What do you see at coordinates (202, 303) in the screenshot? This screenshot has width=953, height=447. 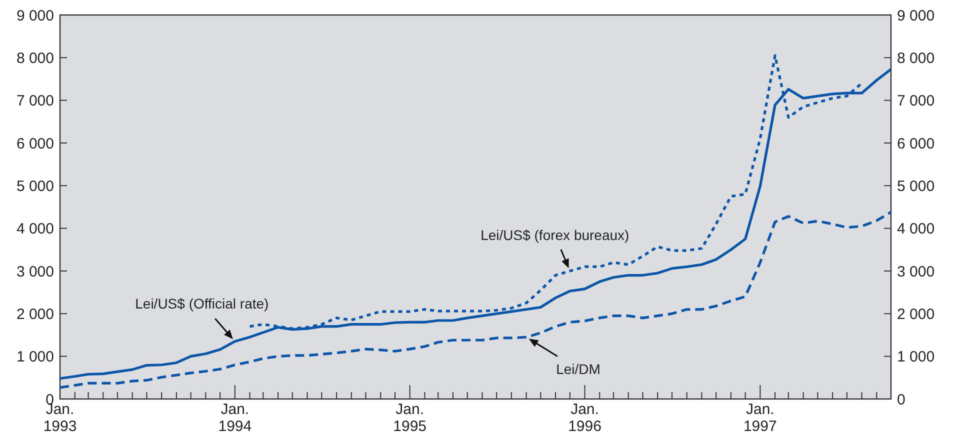 I see `annotation: Lei/US$ (Official rate)` at bounding box center [202, 303].